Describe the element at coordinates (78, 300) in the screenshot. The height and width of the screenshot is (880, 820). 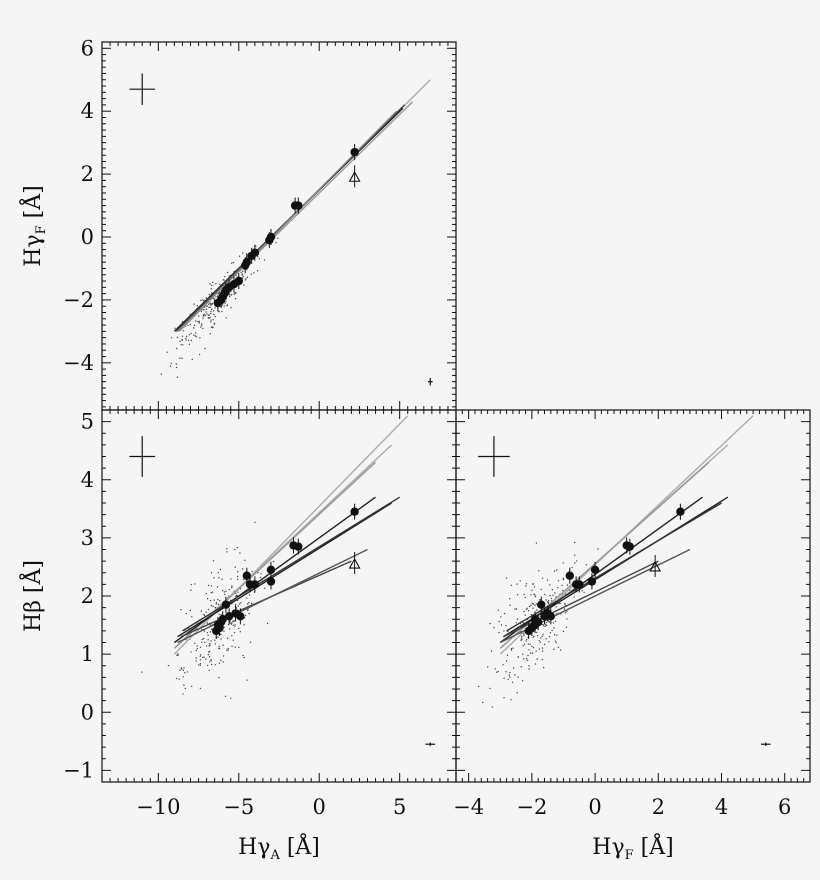
I see `y-tick-label: −2` at that location.